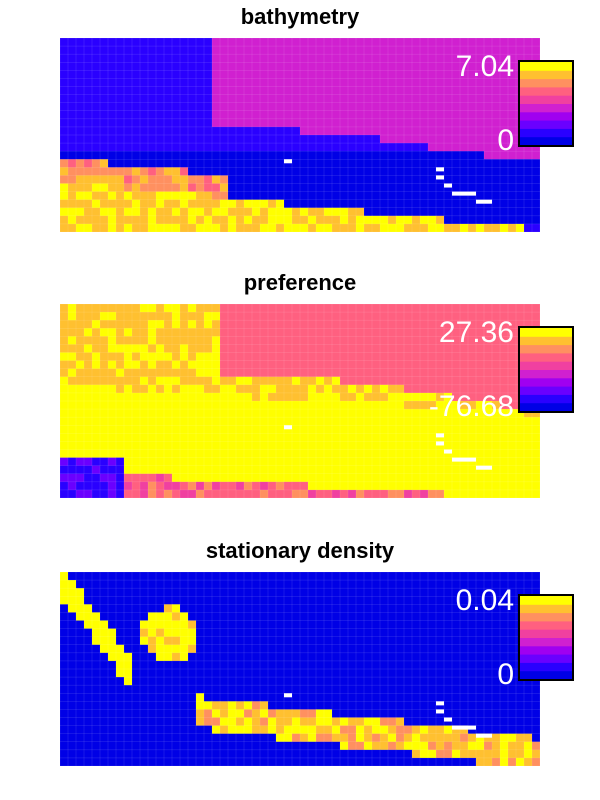 This screenshot has width=600, height=800. I want to click on land-cell, so click(488, 201).